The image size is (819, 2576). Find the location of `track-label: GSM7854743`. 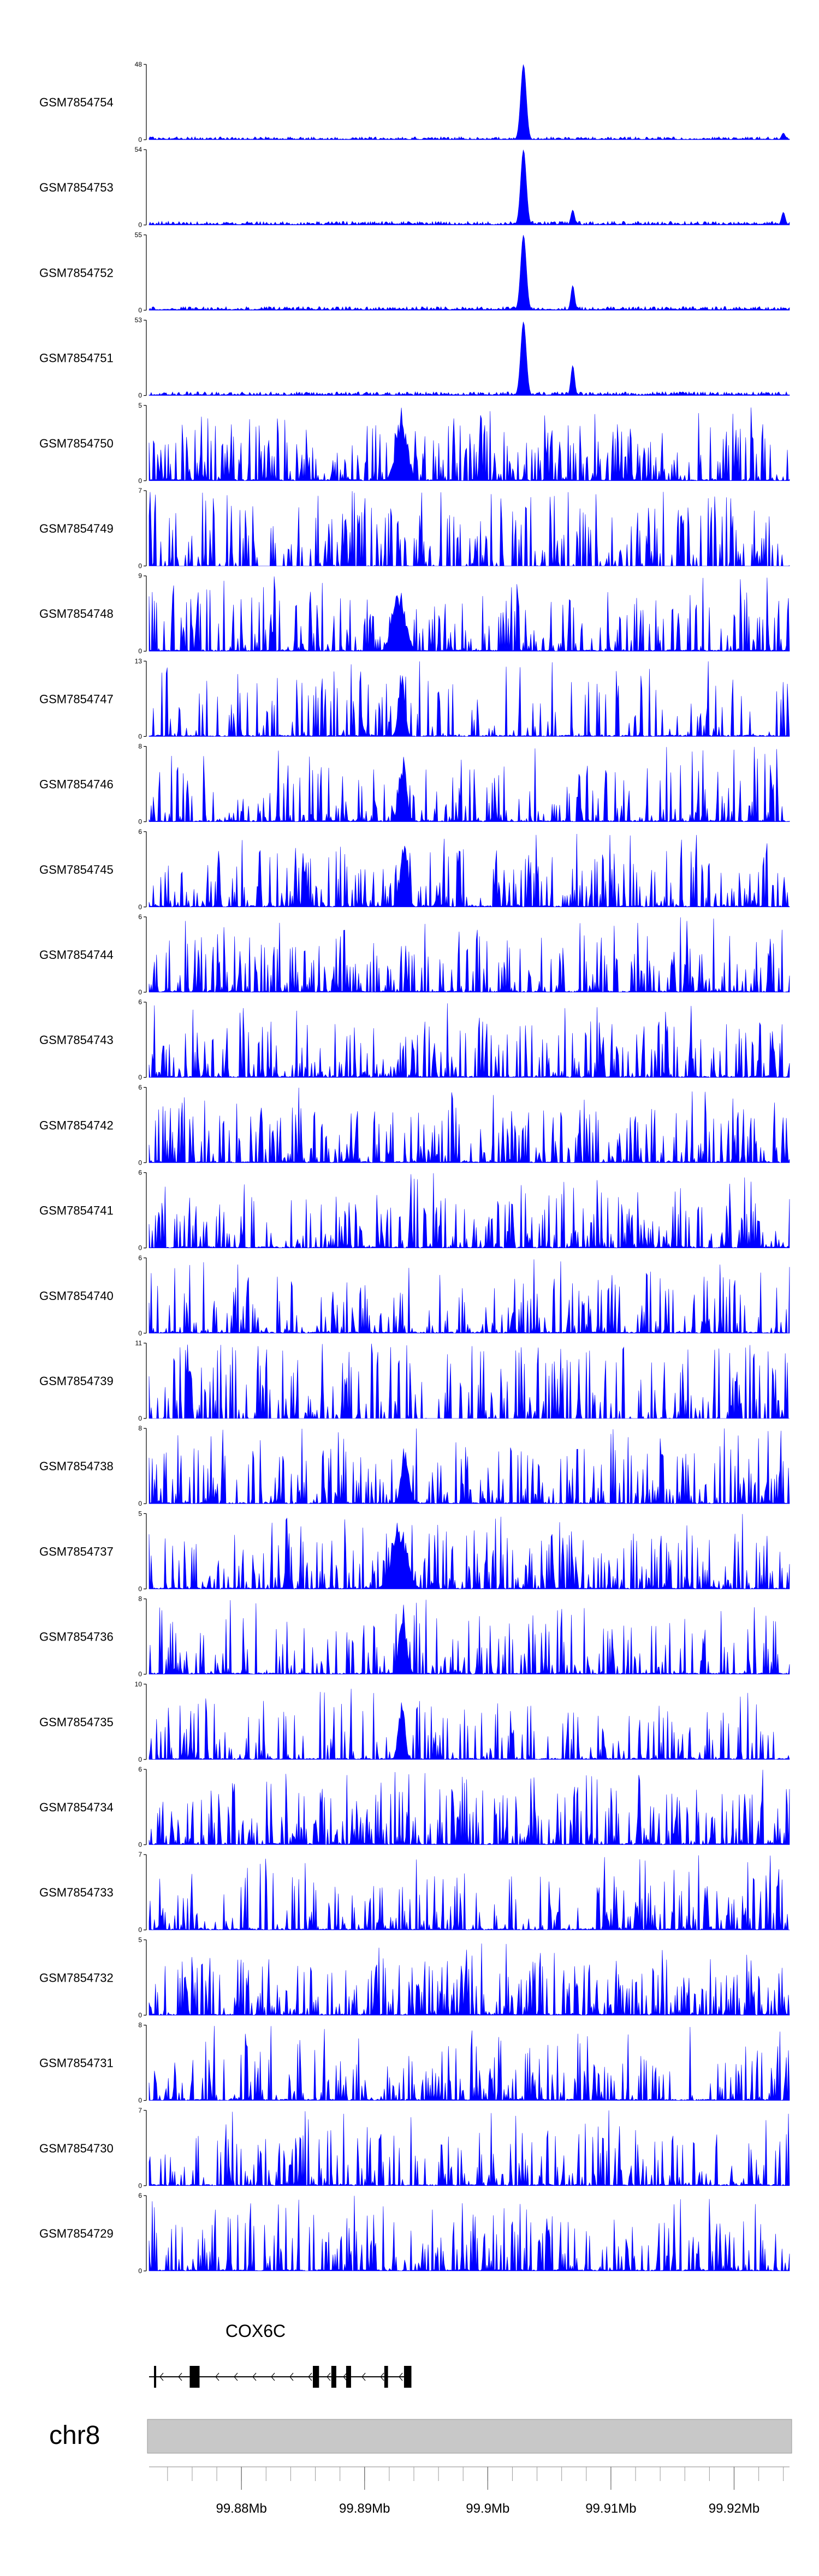

track-label: GSM7854743 is located at coordinates (76, 1040).